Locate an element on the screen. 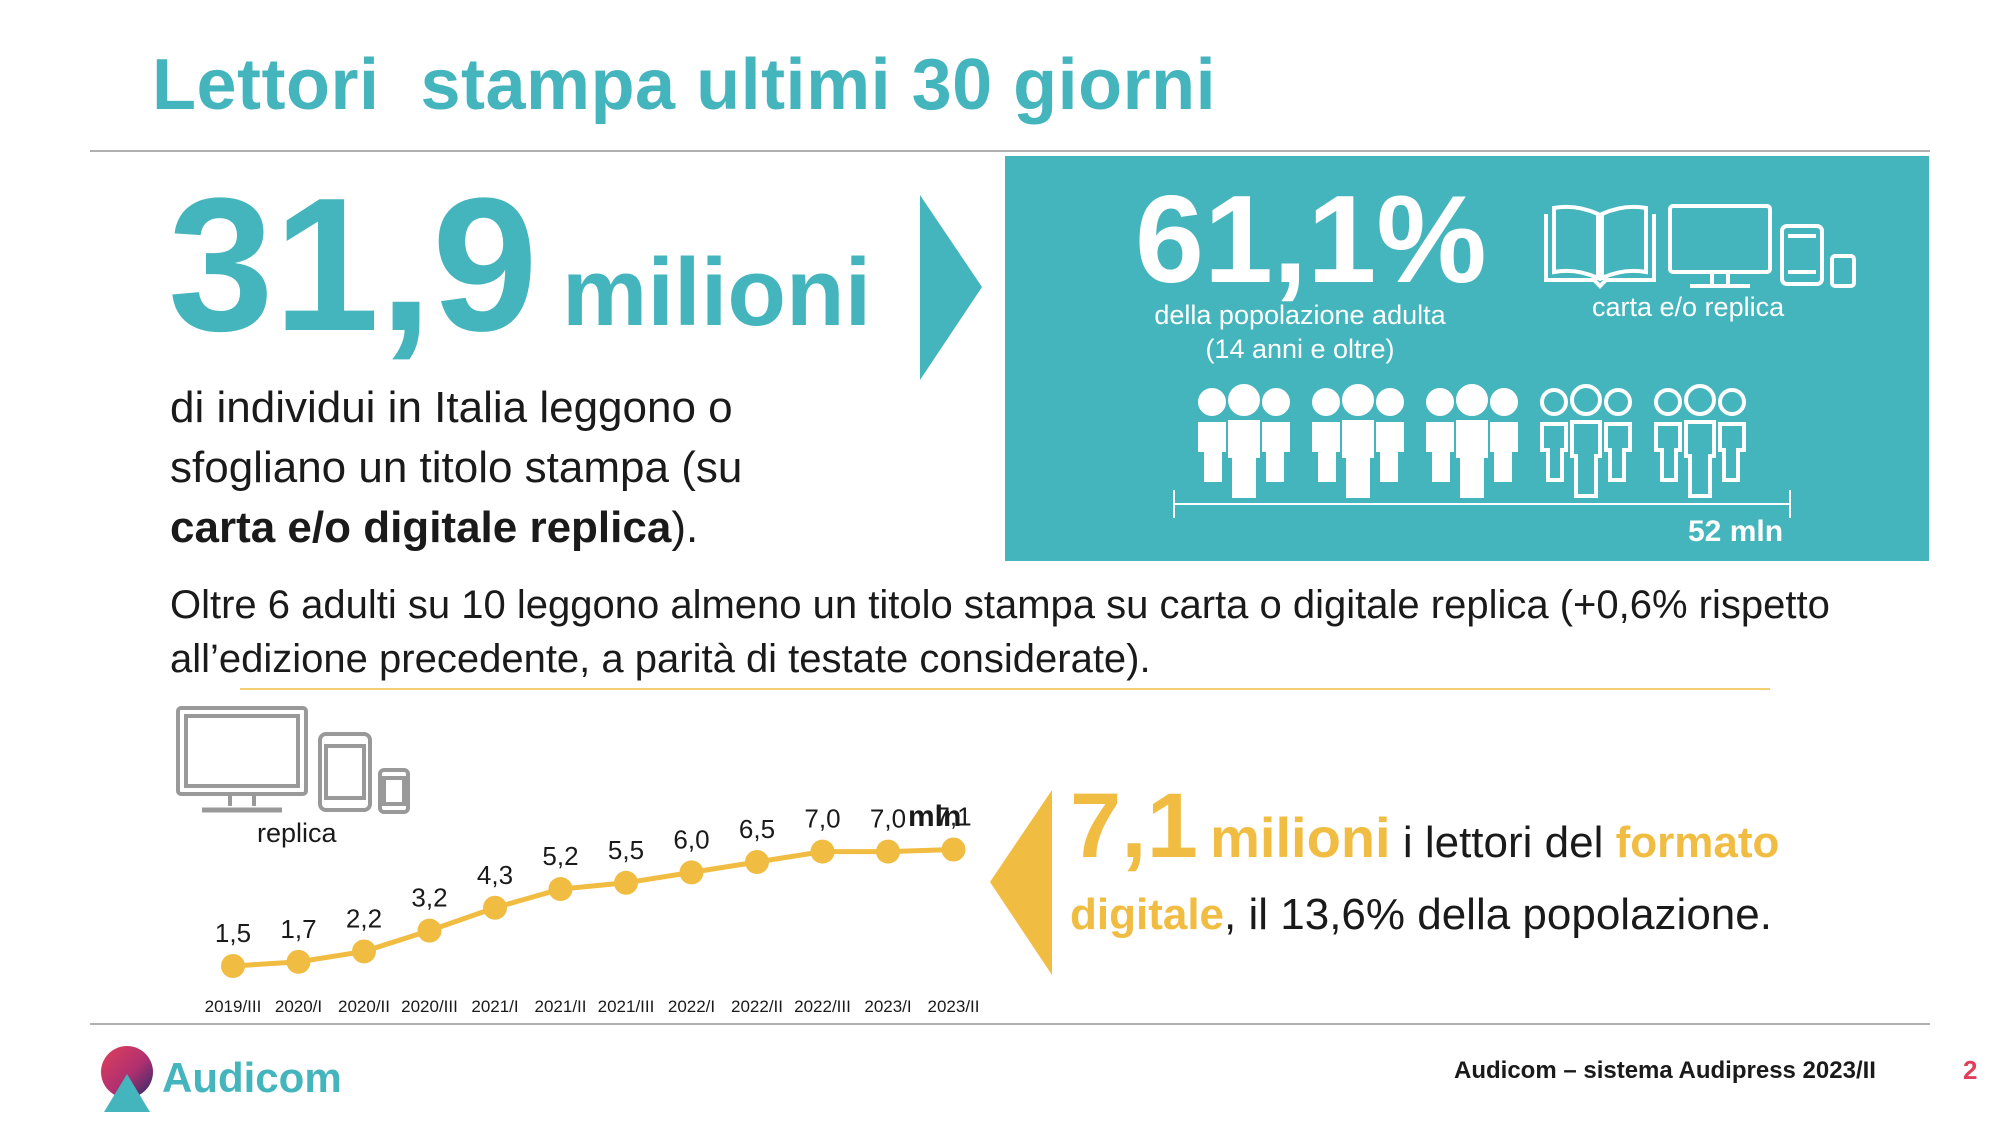  footer-divider is located at coordinates (1010, 1024).